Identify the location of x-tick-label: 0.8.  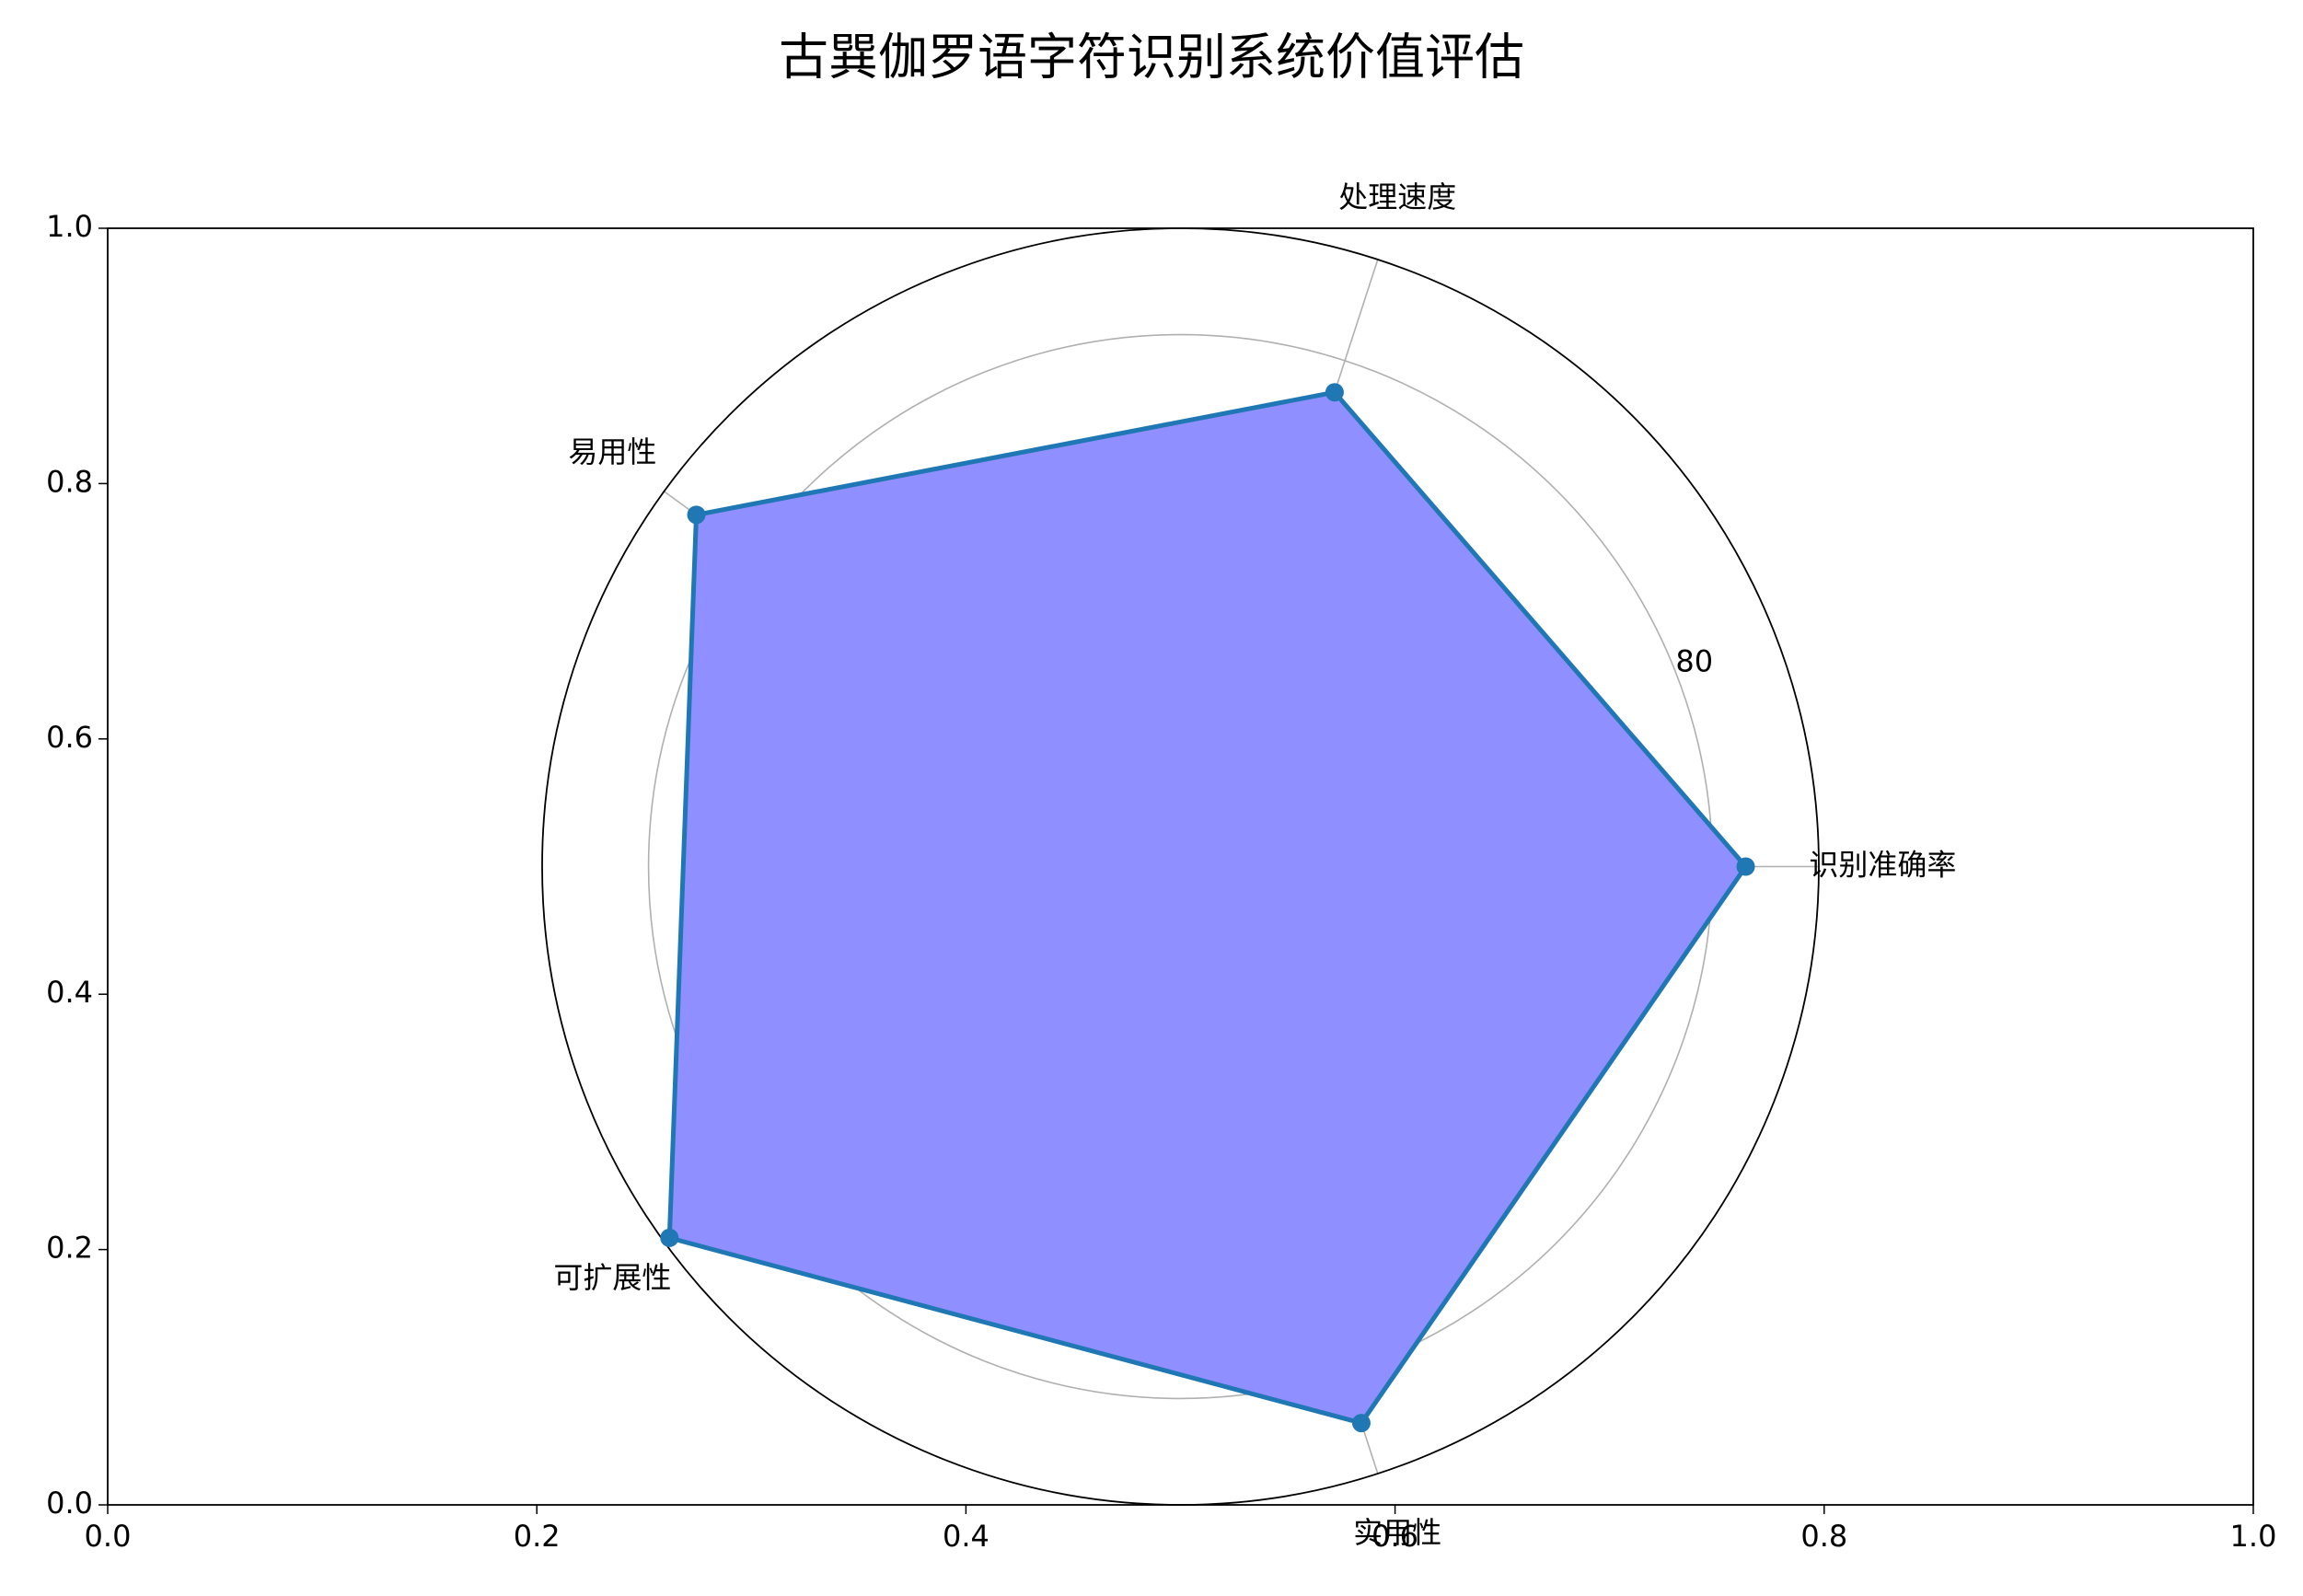
(1823, 1536).